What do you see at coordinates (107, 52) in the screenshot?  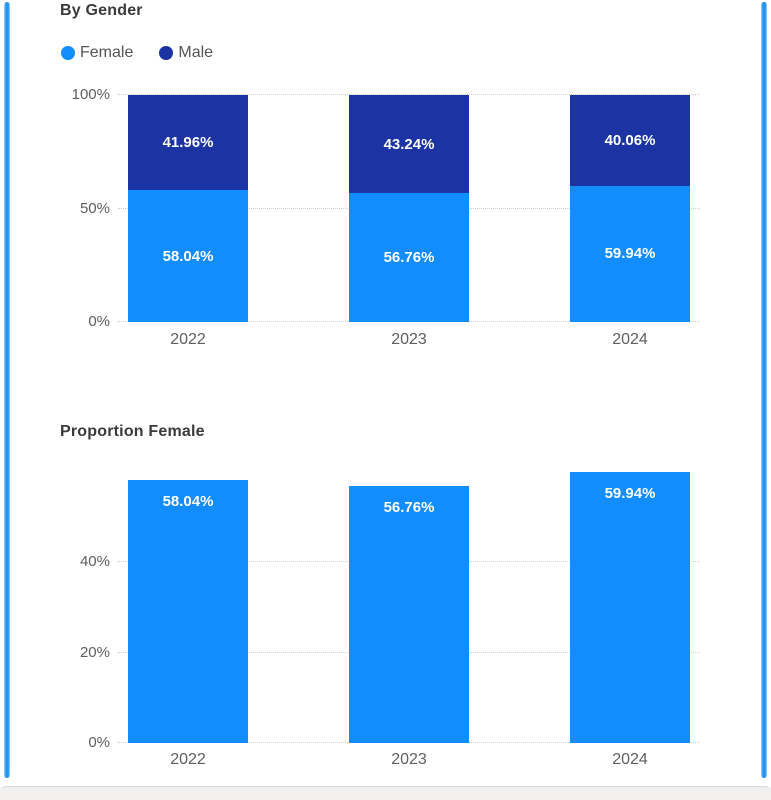 I see `legend-label-female: Female` at bounding box center [107, 52].